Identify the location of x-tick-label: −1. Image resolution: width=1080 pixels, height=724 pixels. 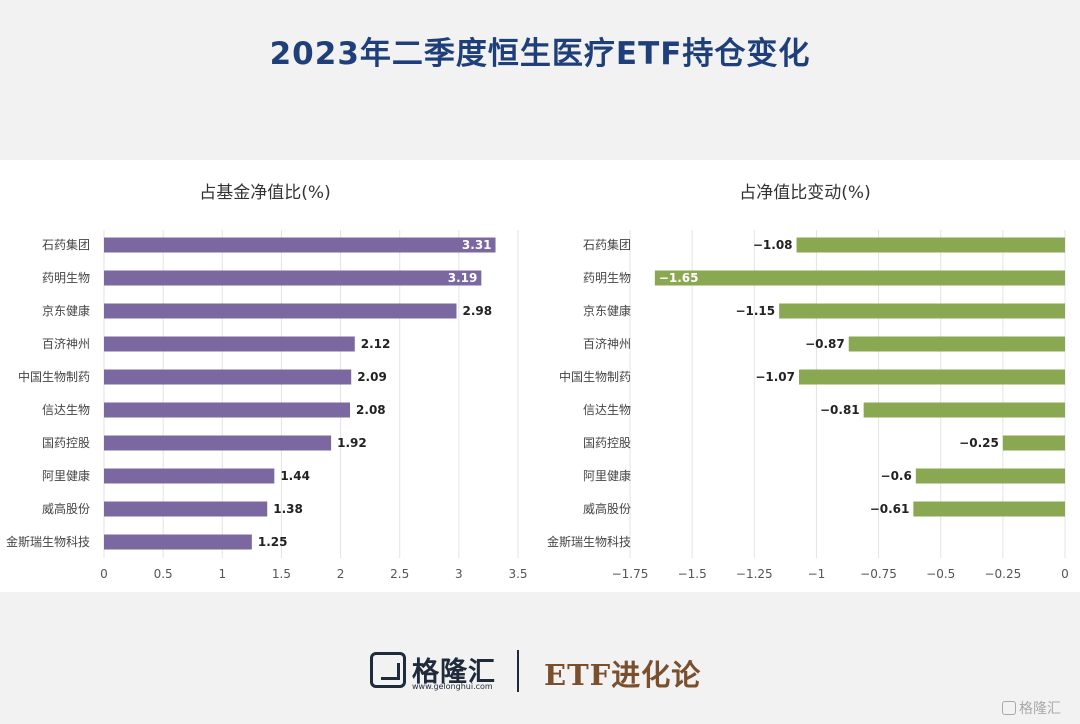
(817, 574).